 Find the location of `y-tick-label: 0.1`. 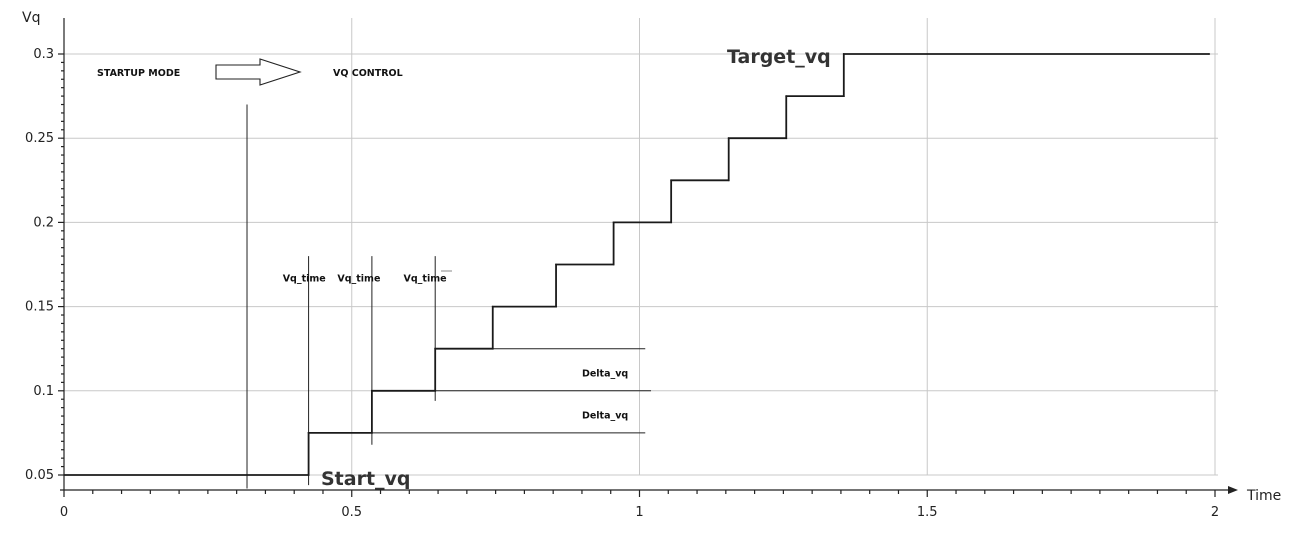

y-tick-label: 0.1 is located at coordinates (43, 391).